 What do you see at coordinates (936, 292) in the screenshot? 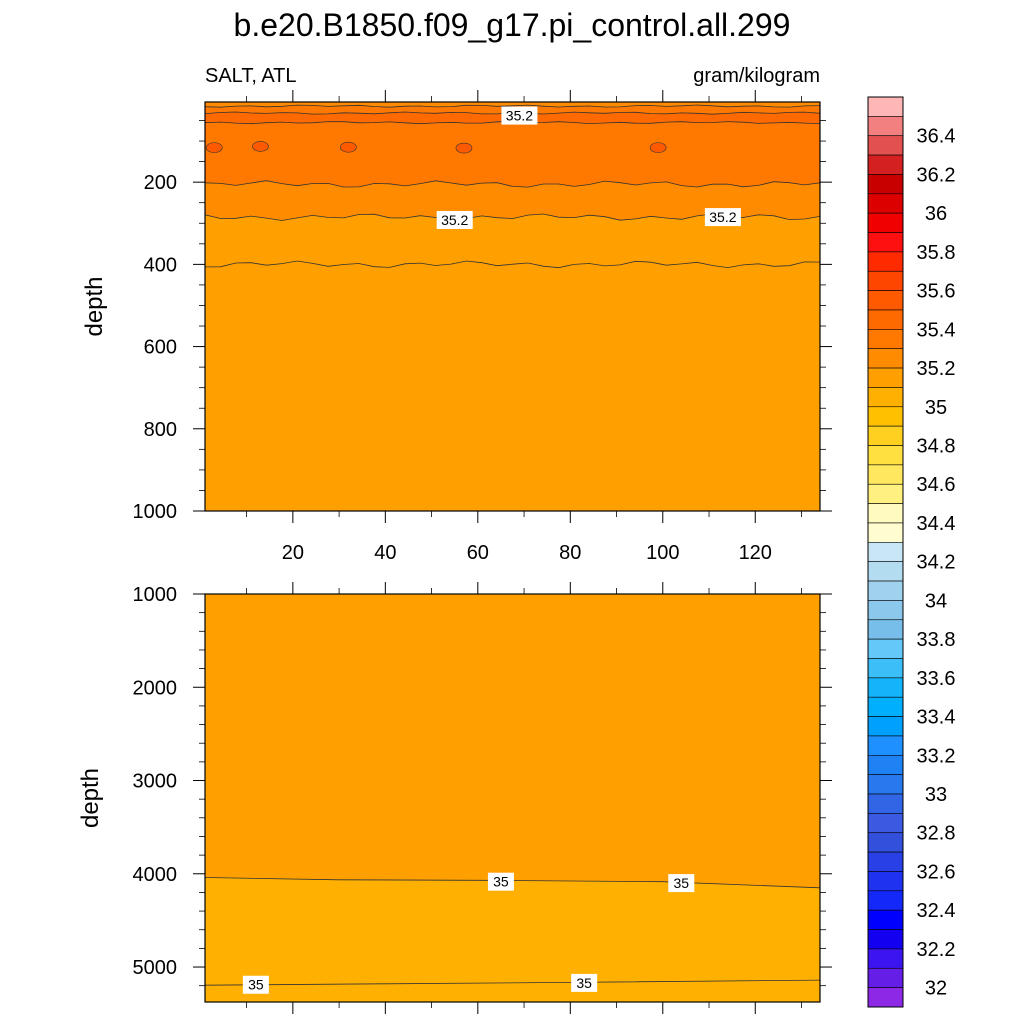
I see `colorbar-label: 35.6` at bounding box center [936, 292].